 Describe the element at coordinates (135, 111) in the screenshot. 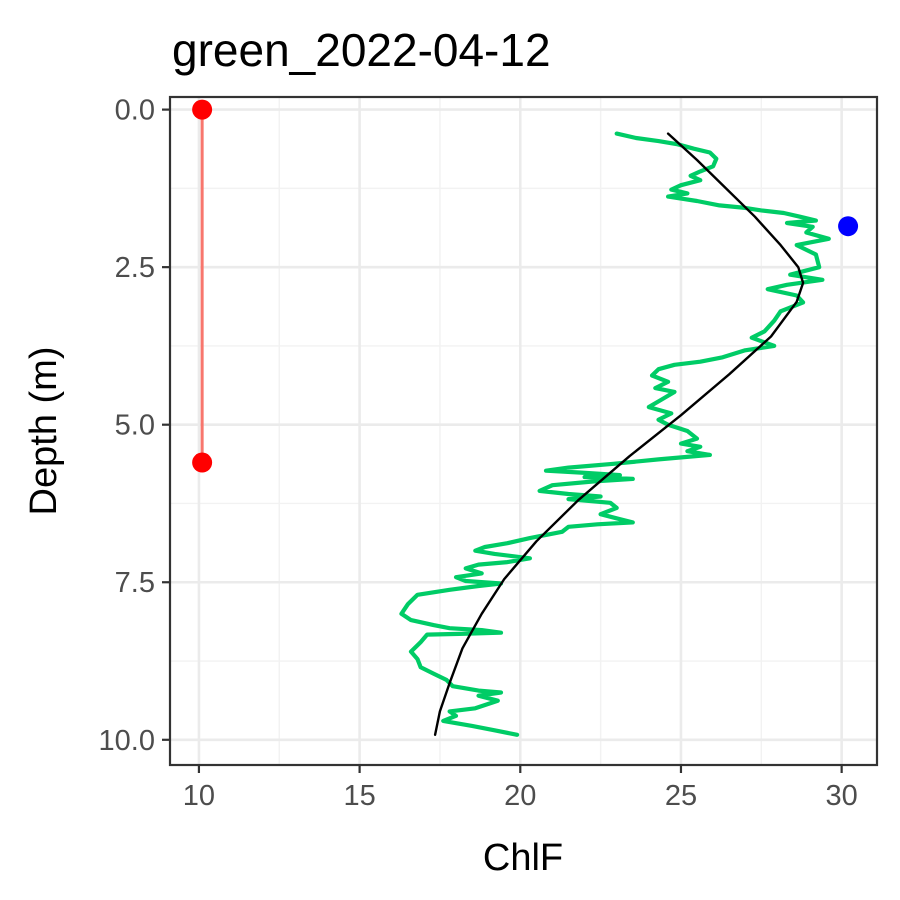

I see `y-tick-label: 0.0` at that location.